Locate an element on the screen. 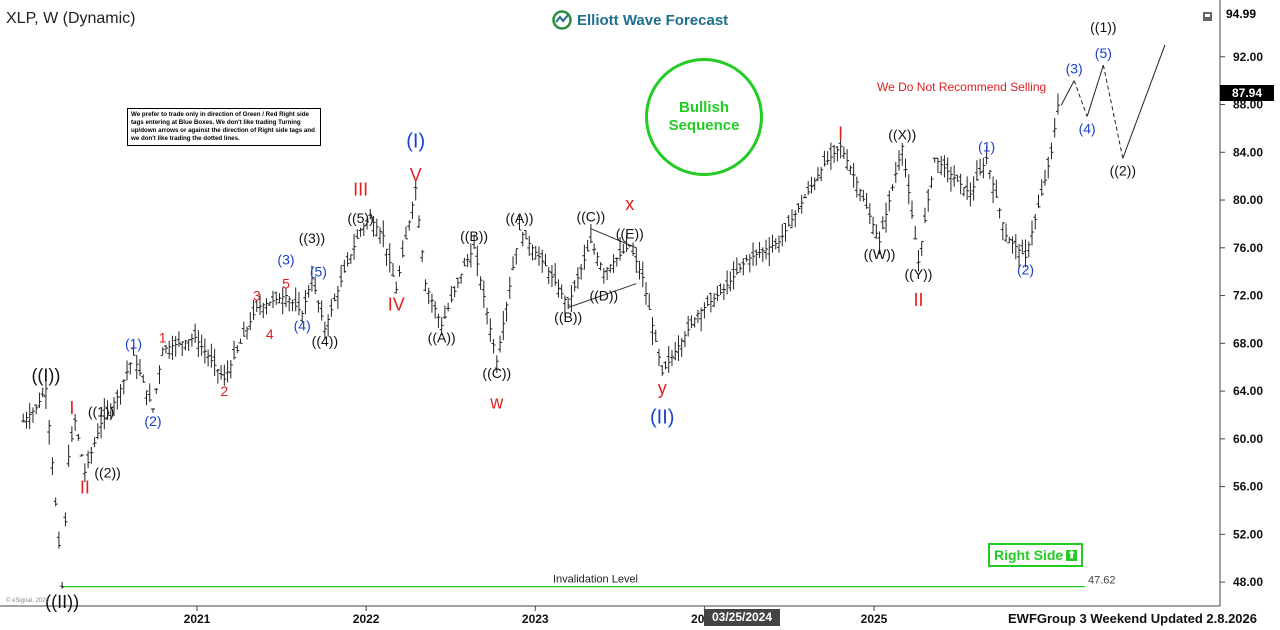 The width and height of the screenshot is (1280, 630). invalidation-value: 47.62 is located at coordinates (1102, 581).